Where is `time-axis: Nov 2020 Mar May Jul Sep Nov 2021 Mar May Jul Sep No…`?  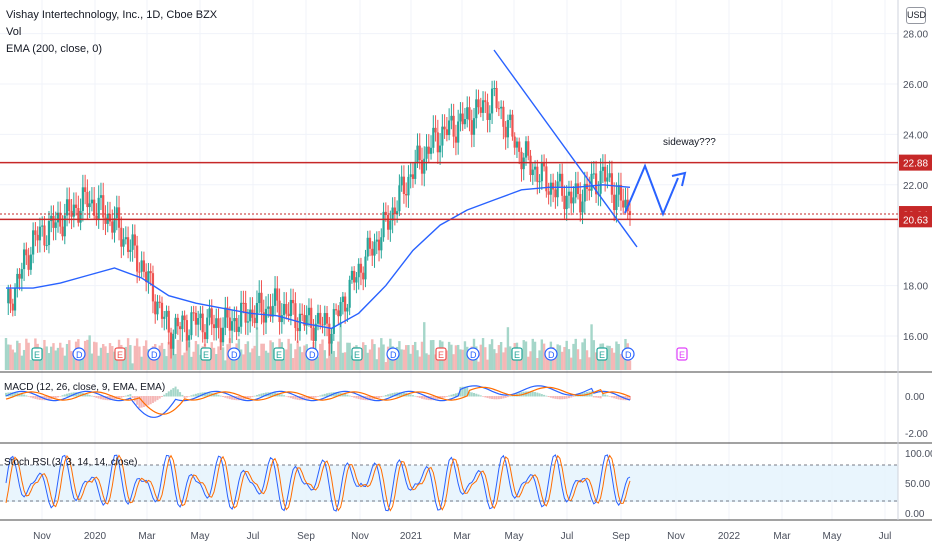
time-axis: Nov 2020 Mar May Jul Sep Nov 2021 Mar May Jul Sep No… is located at coordinates (462, 536).